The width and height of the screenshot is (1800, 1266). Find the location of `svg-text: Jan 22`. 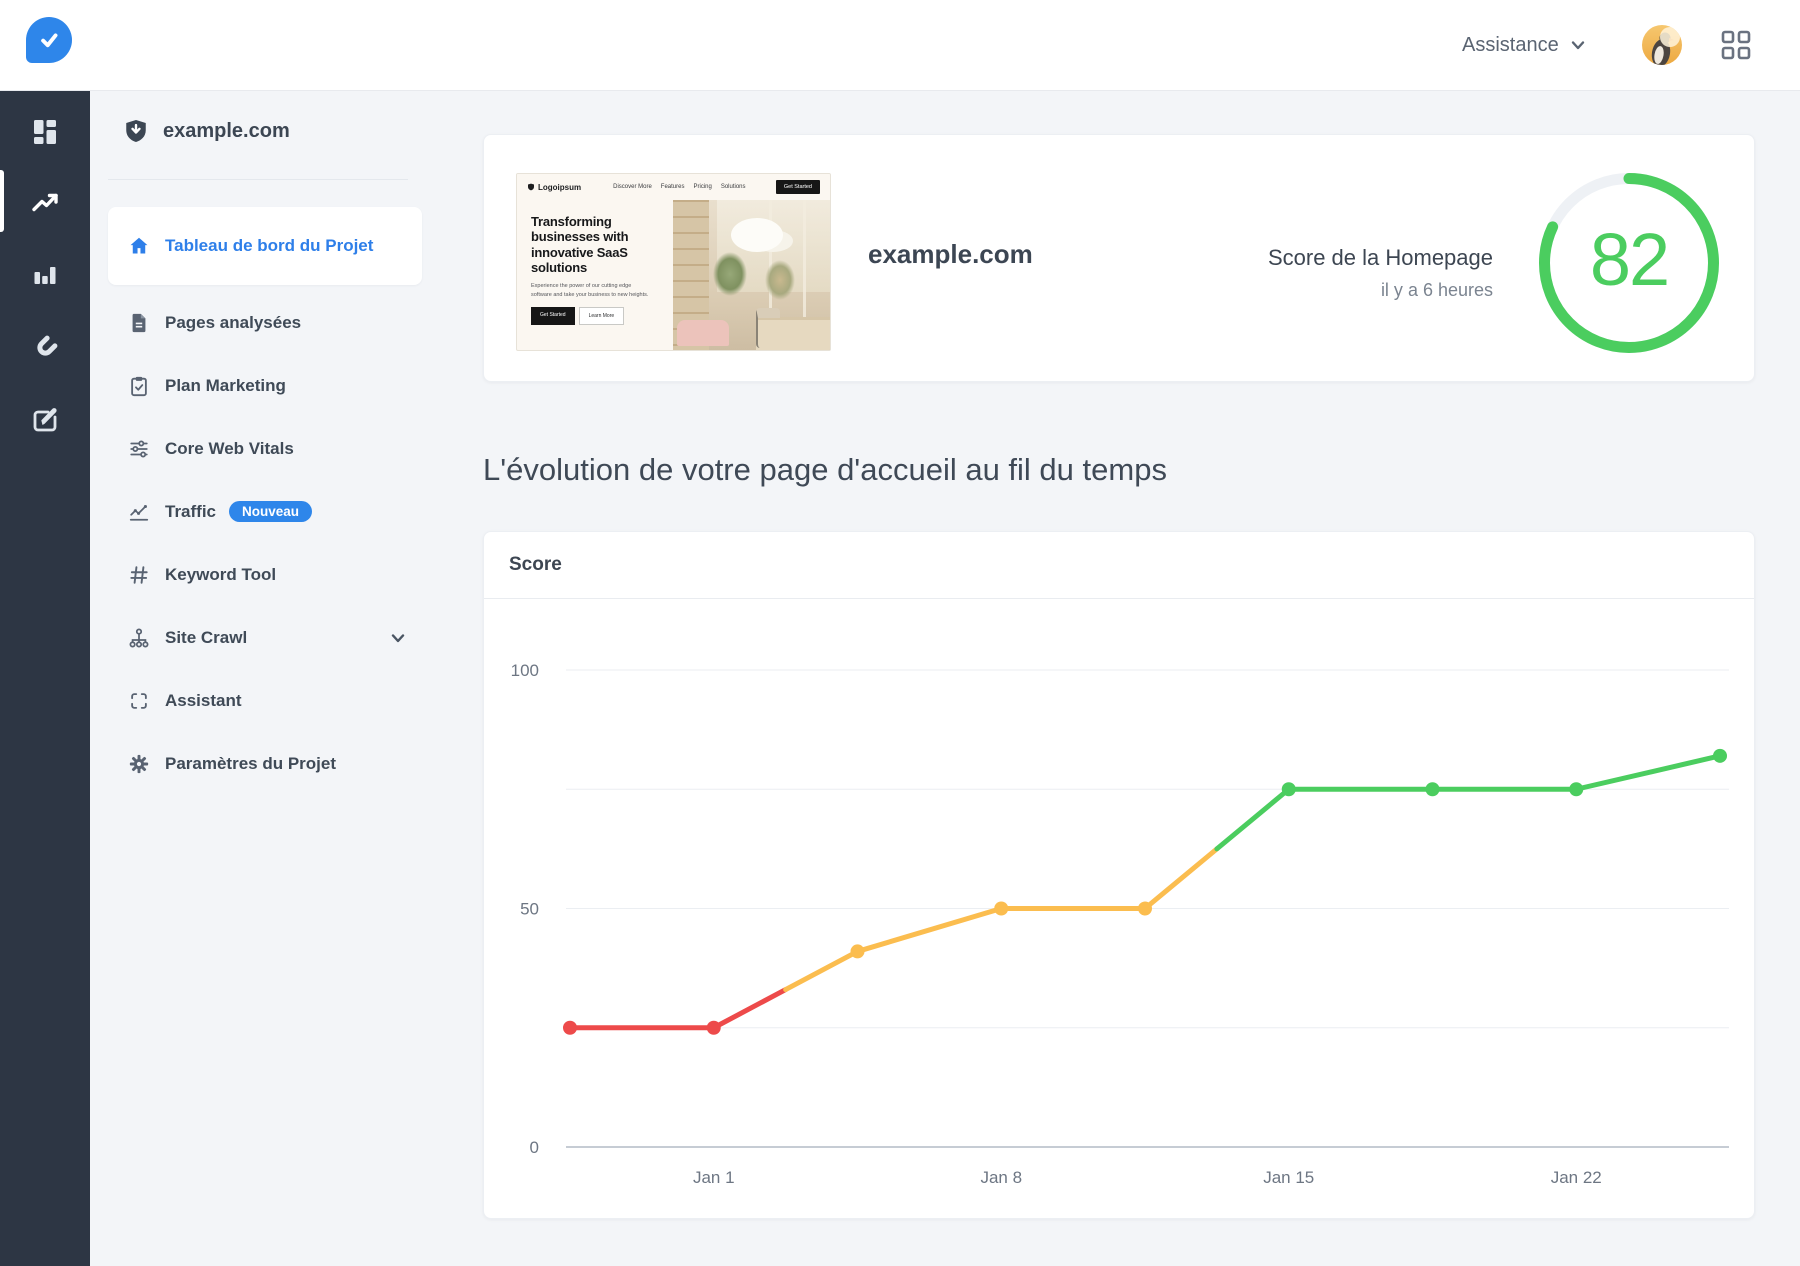

svg-text: Jan 22 is located at coordinates (1576, 1177).